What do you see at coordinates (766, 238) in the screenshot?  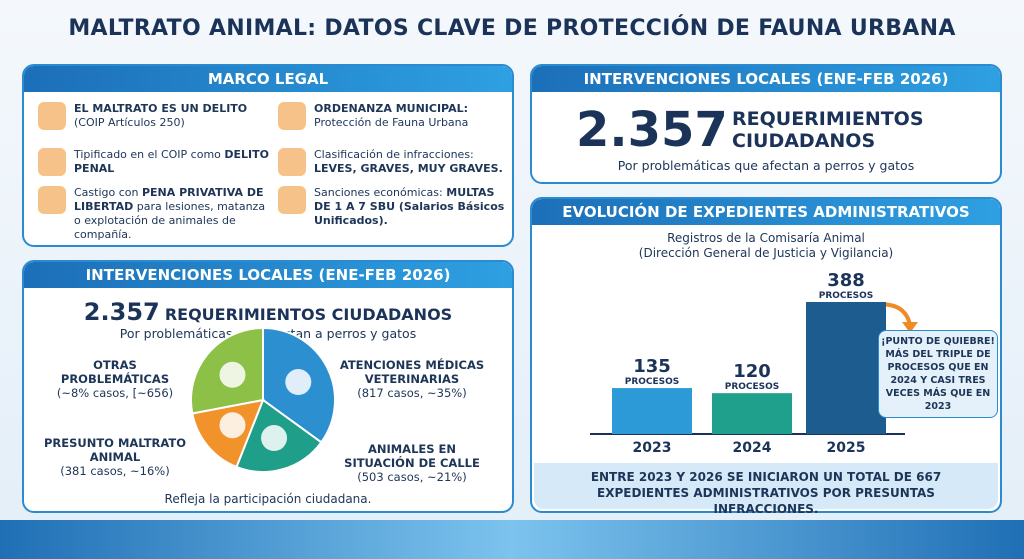 I see `chart-subtitle: Registros de la Comisaría Animal` at bounding box center [766, 238].